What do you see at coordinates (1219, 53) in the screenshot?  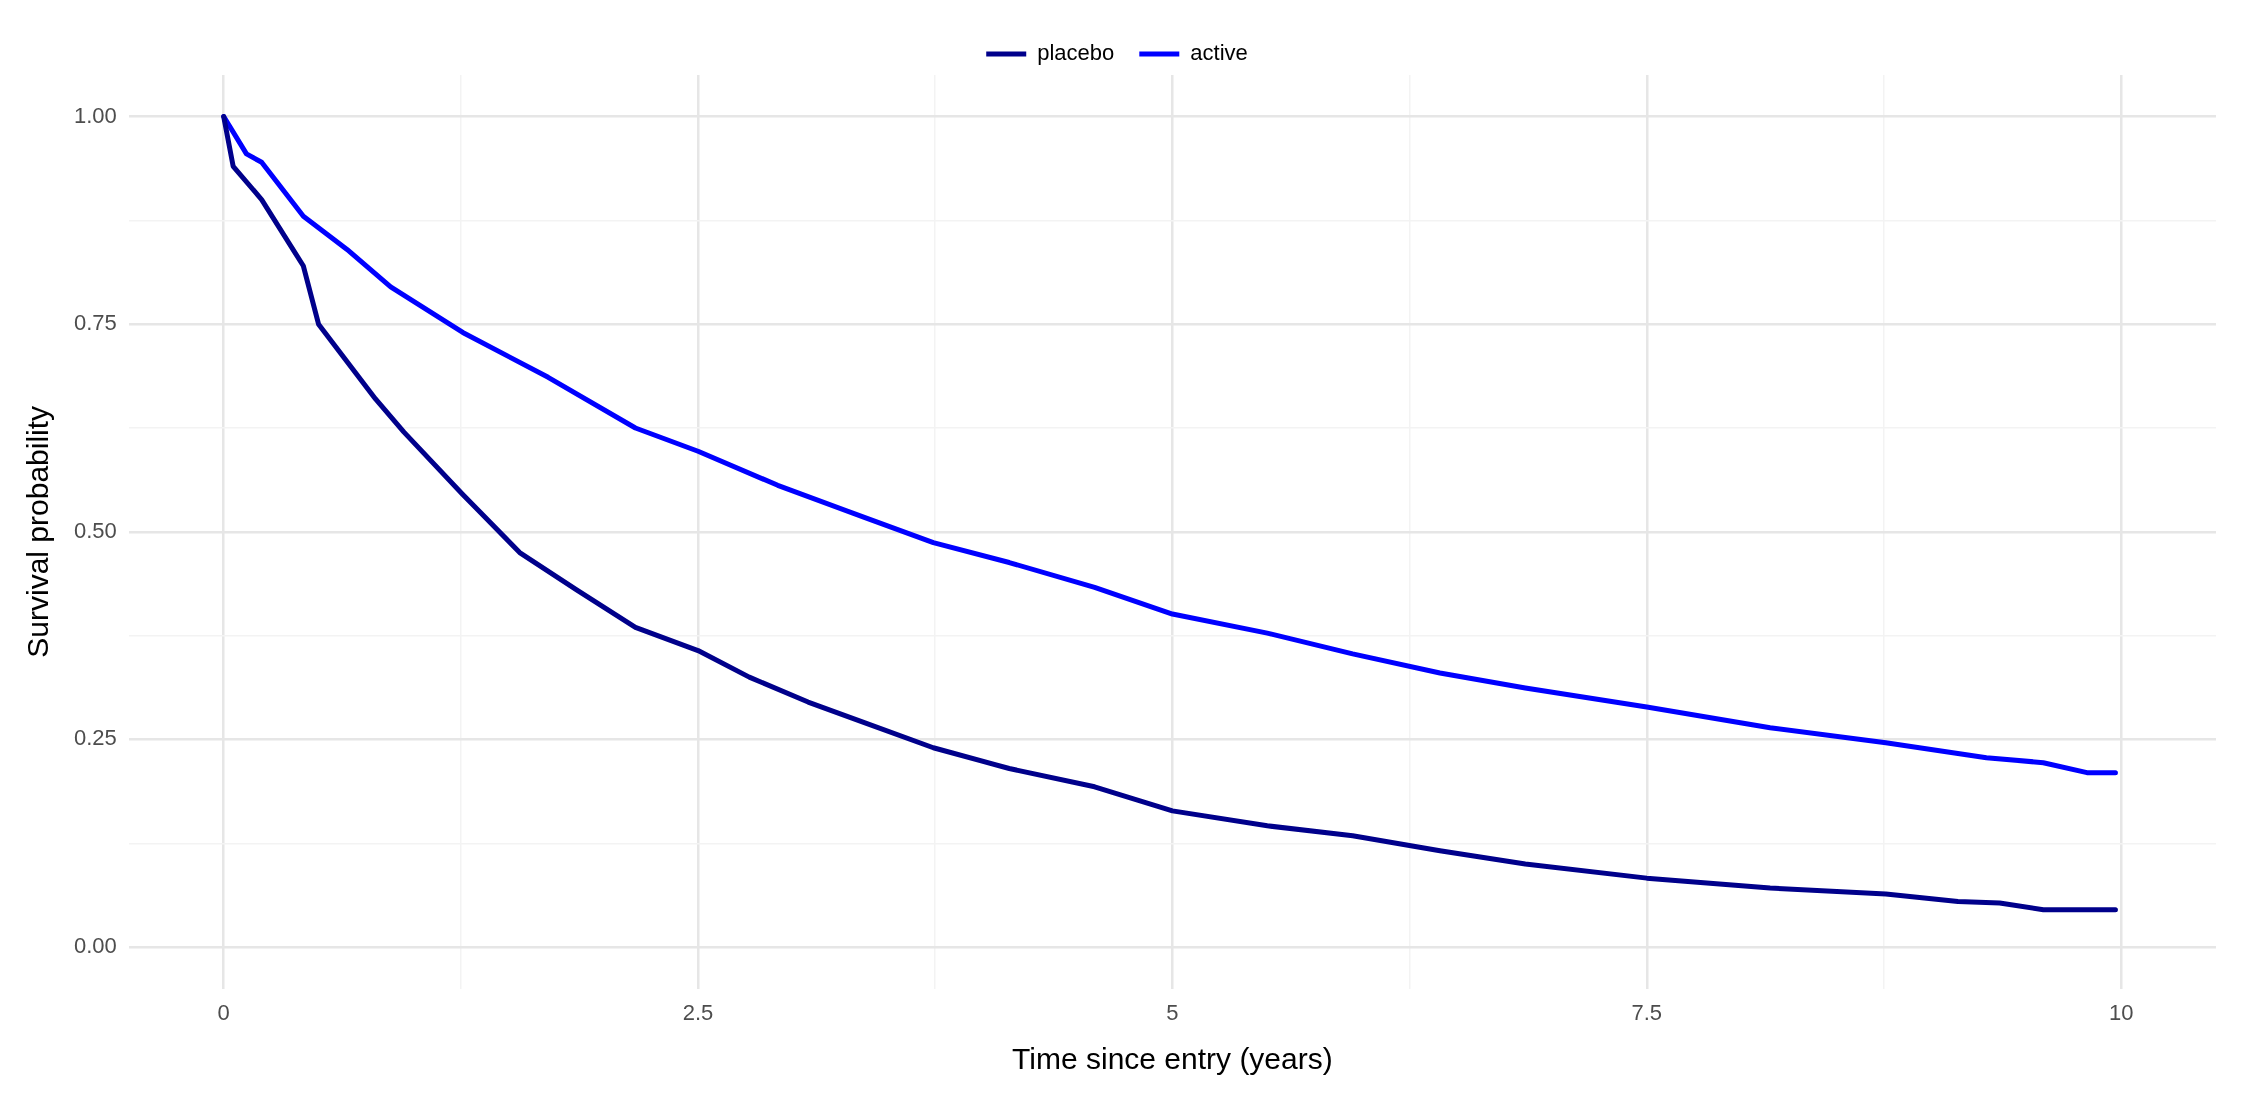 I see `legend-label: active` at bounding box center [1219, 53].